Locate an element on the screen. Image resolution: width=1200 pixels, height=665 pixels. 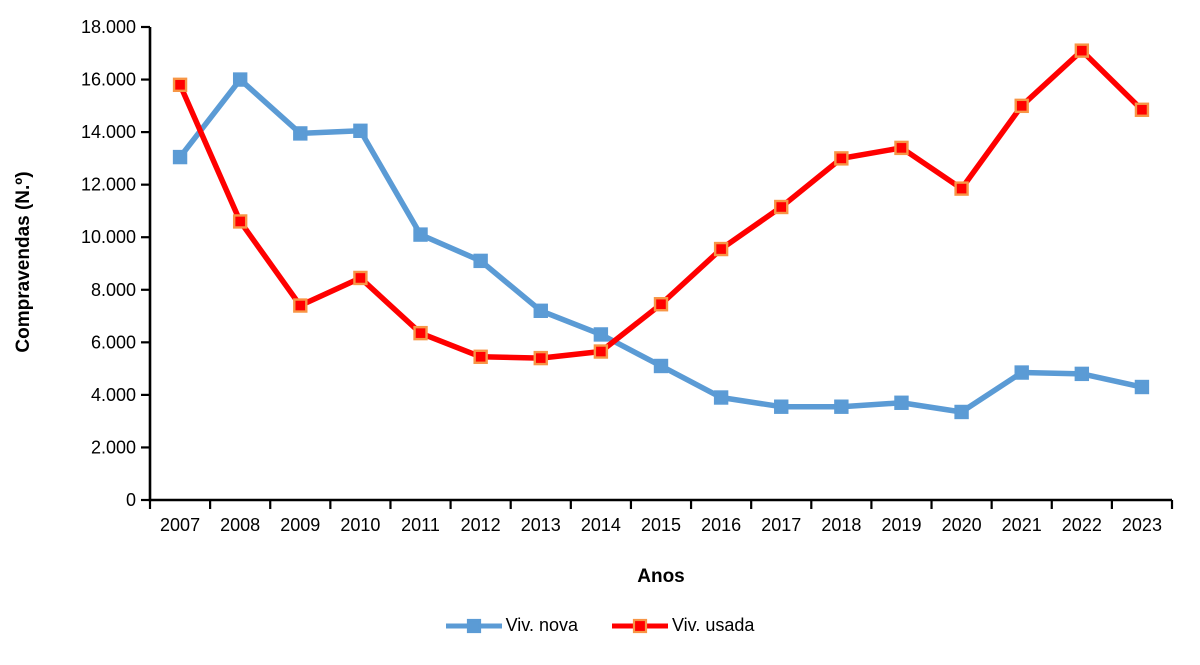
marker-viv-usada-2011 is located at coordinates (420, 333).